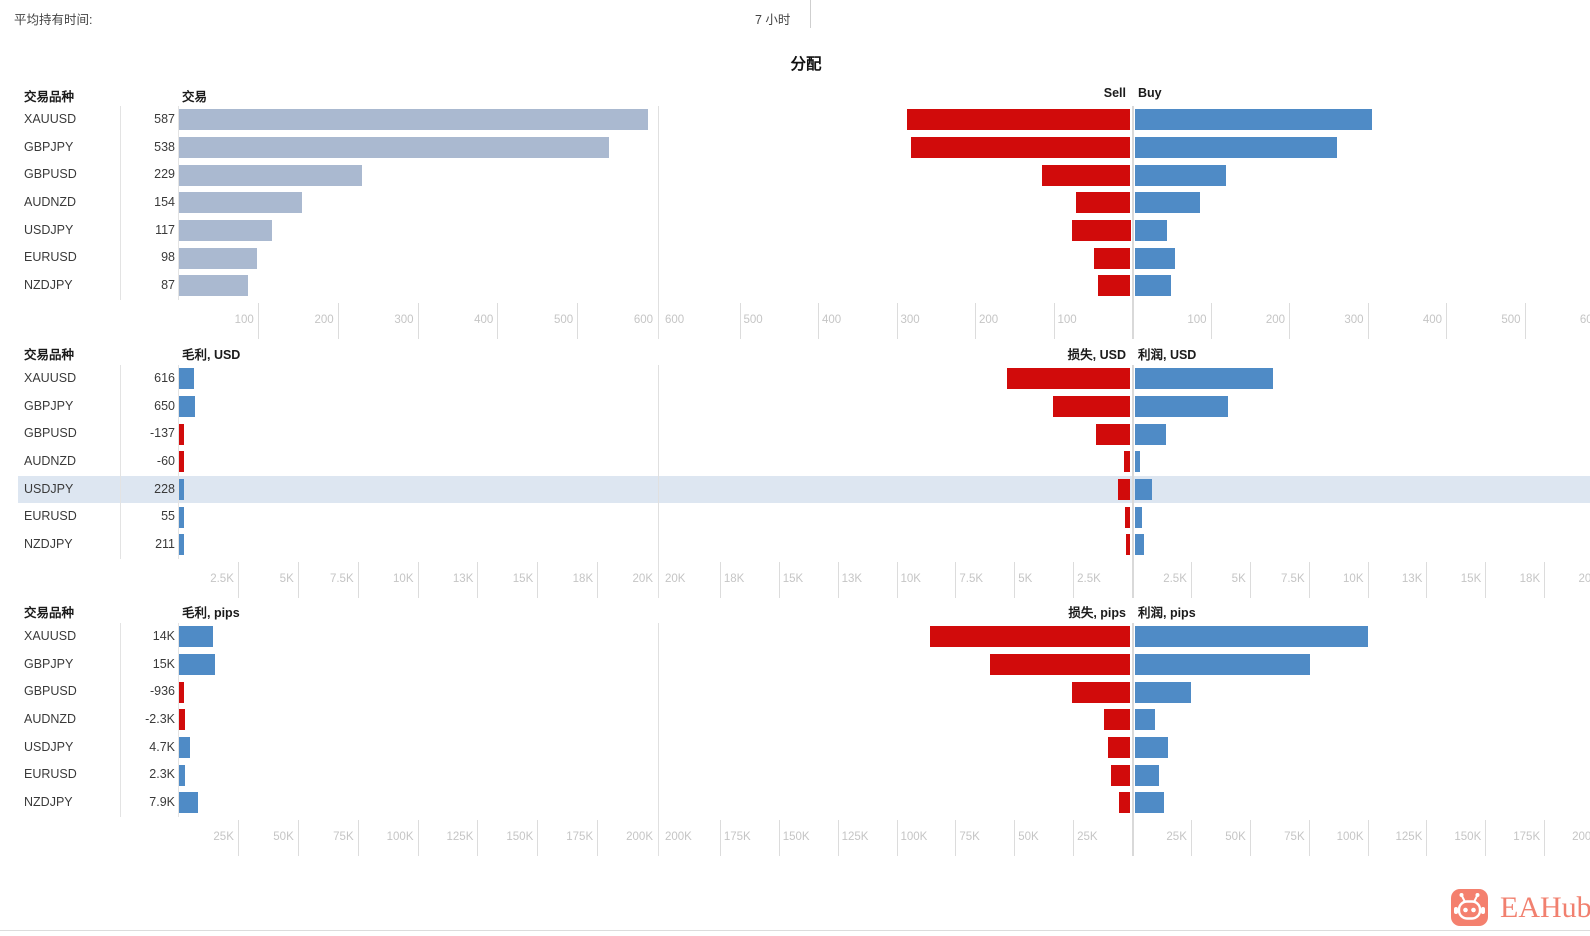 The height and width of the screenshot is (936, 1590). Describe the element at coordinates (49, 355) in the screenshot. I see `symbol-column-header: 交易品种` at that location.